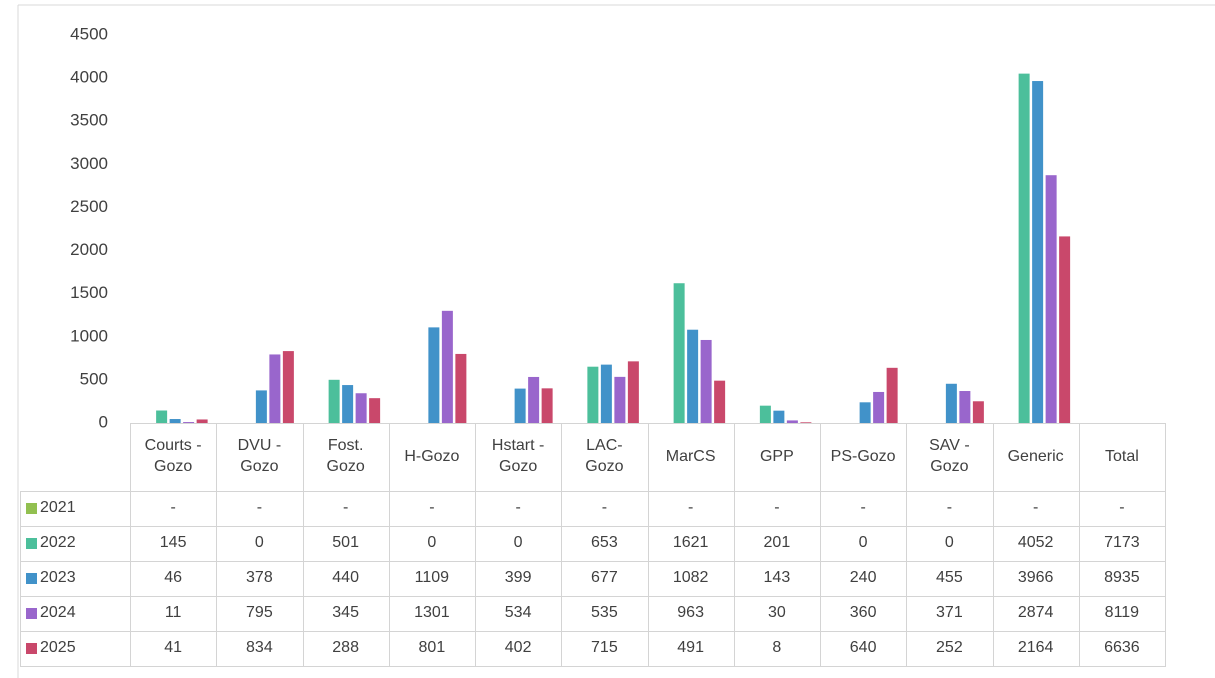 This screenshot has height=678, width=1215. I want to click on y-tick-label: 0, so click(103, 421).